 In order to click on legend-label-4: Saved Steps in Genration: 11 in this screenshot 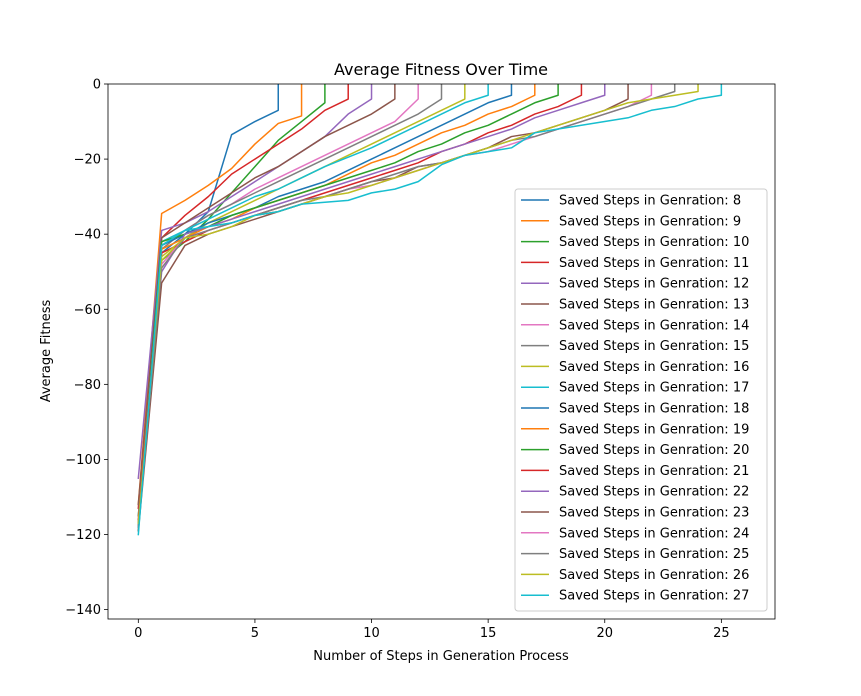, I will do `click(654, 263)`.